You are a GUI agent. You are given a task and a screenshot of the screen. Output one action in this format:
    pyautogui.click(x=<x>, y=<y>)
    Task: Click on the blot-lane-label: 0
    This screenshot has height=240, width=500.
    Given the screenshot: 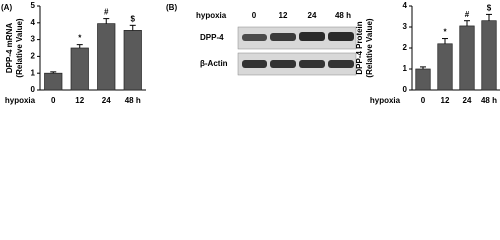 What is the action you would take?
    pyautogui.click(x=254, y=15)
    